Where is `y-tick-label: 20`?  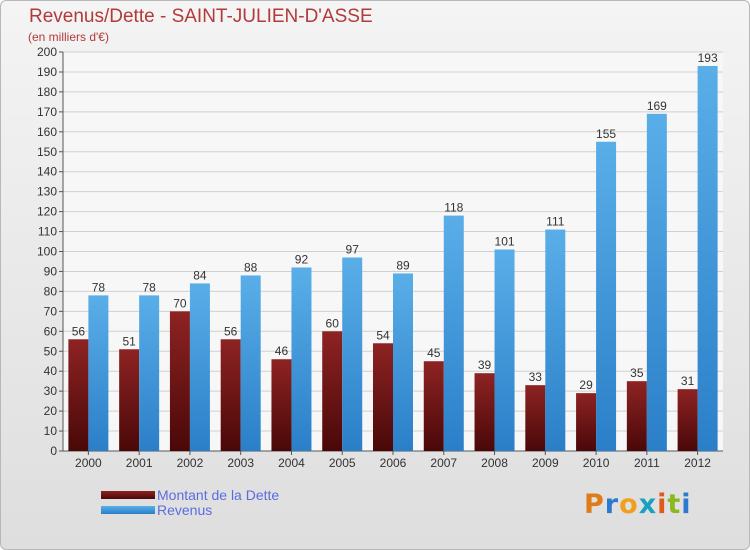
y-tick-label: 20 is located at coordinates (51, 411).